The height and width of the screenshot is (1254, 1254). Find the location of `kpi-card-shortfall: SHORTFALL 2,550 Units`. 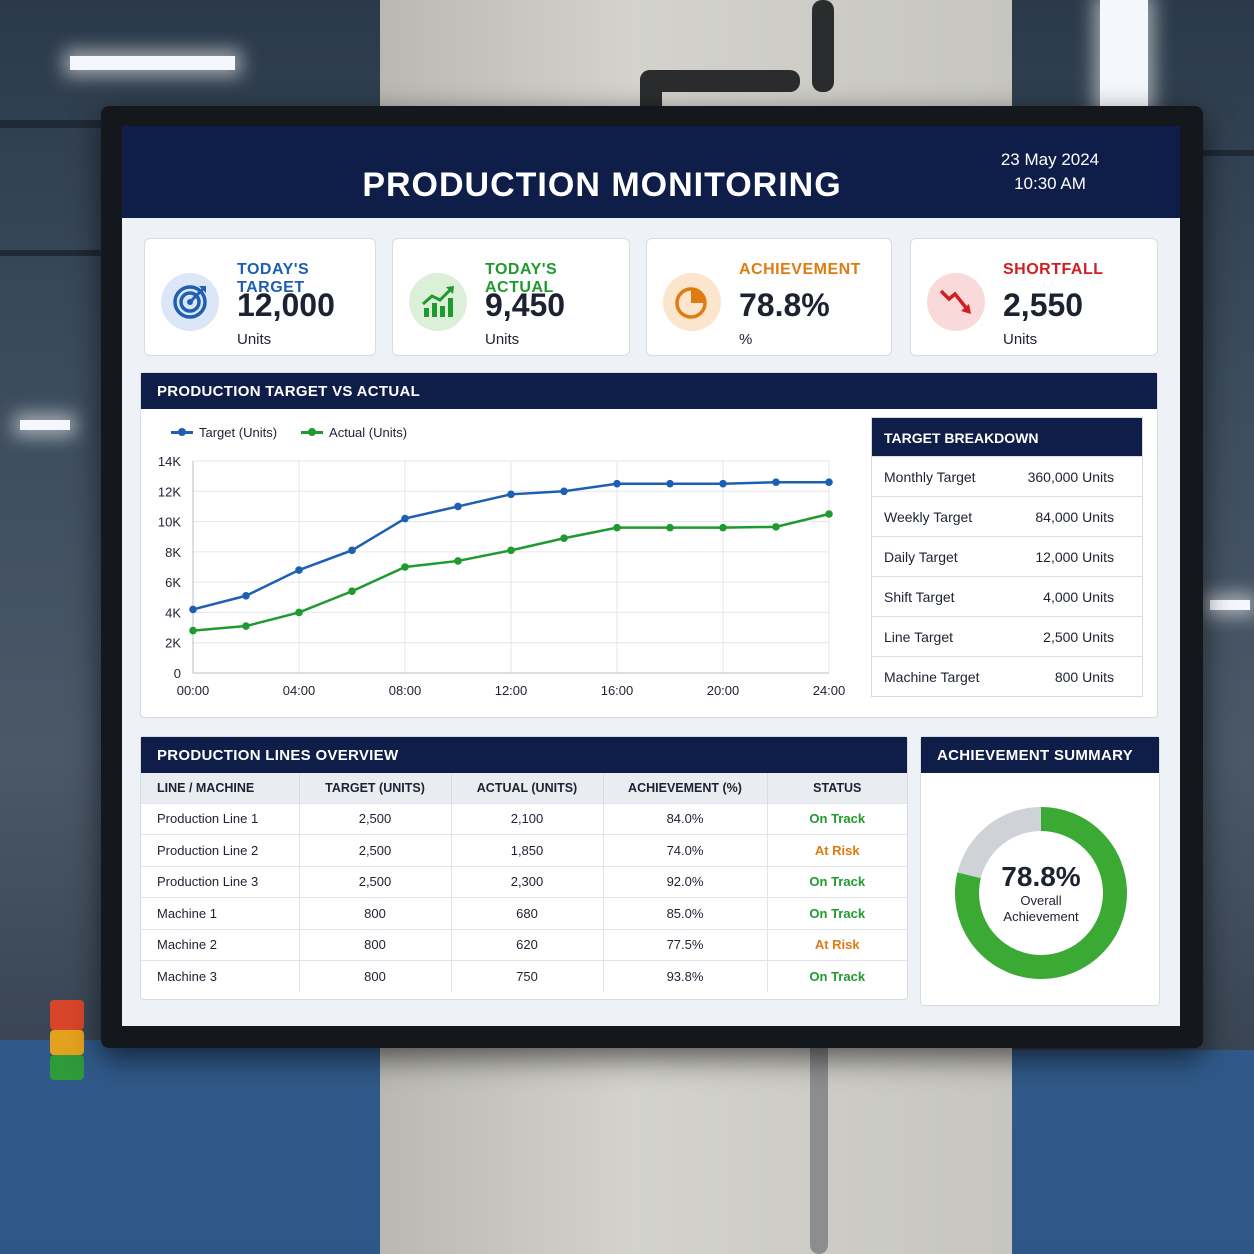

kpi-card-shortfall: SHORTFALL 2,550 Units is located at coordinates (1034, 297).